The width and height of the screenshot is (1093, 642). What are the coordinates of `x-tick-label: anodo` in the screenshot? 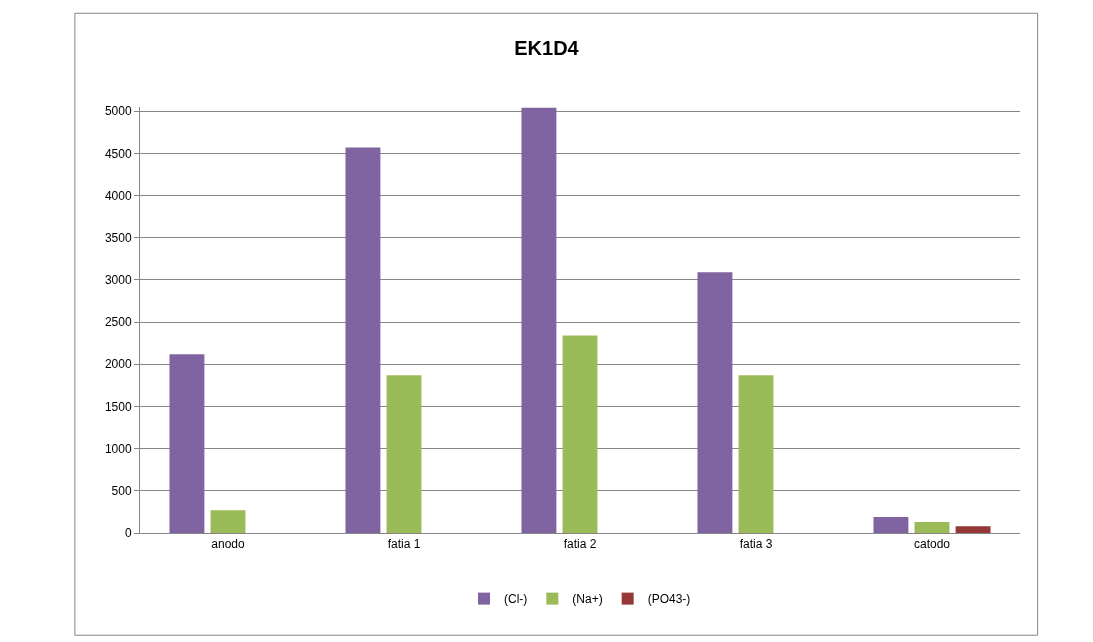 It's located at (228, 544).